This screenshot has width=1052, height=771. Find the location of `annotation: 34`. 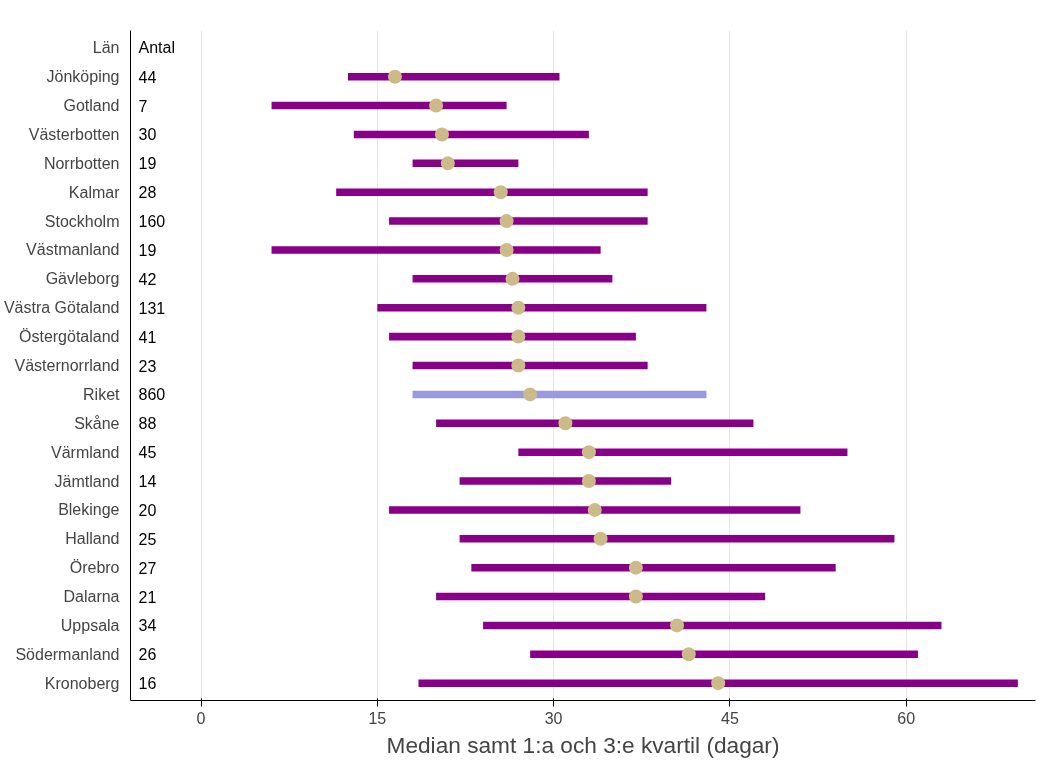

annotation: 34 is located at coordinates (147, 626).